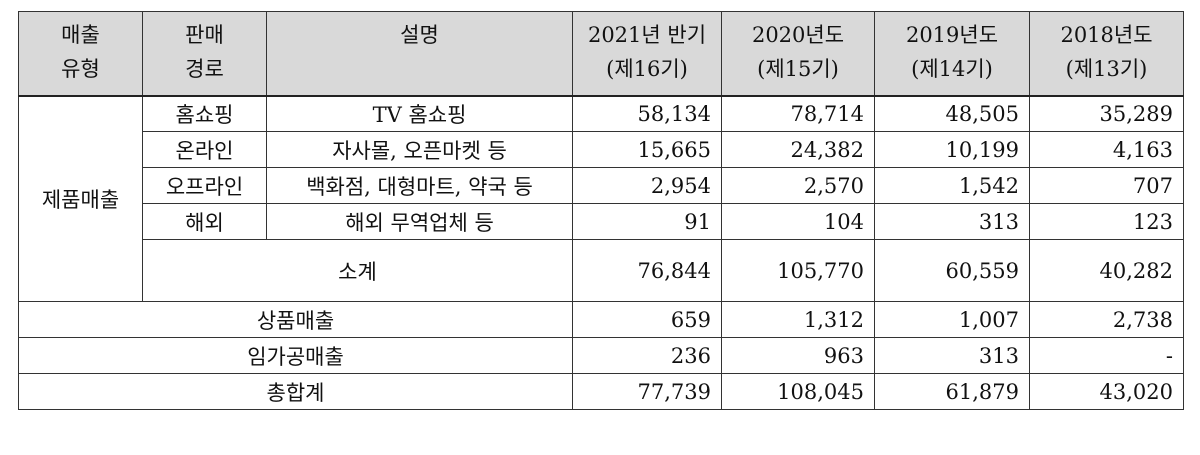  Describe the element at coordinates (798, 319) in the screenshot. I see `value-cell: 1,312` at that location.